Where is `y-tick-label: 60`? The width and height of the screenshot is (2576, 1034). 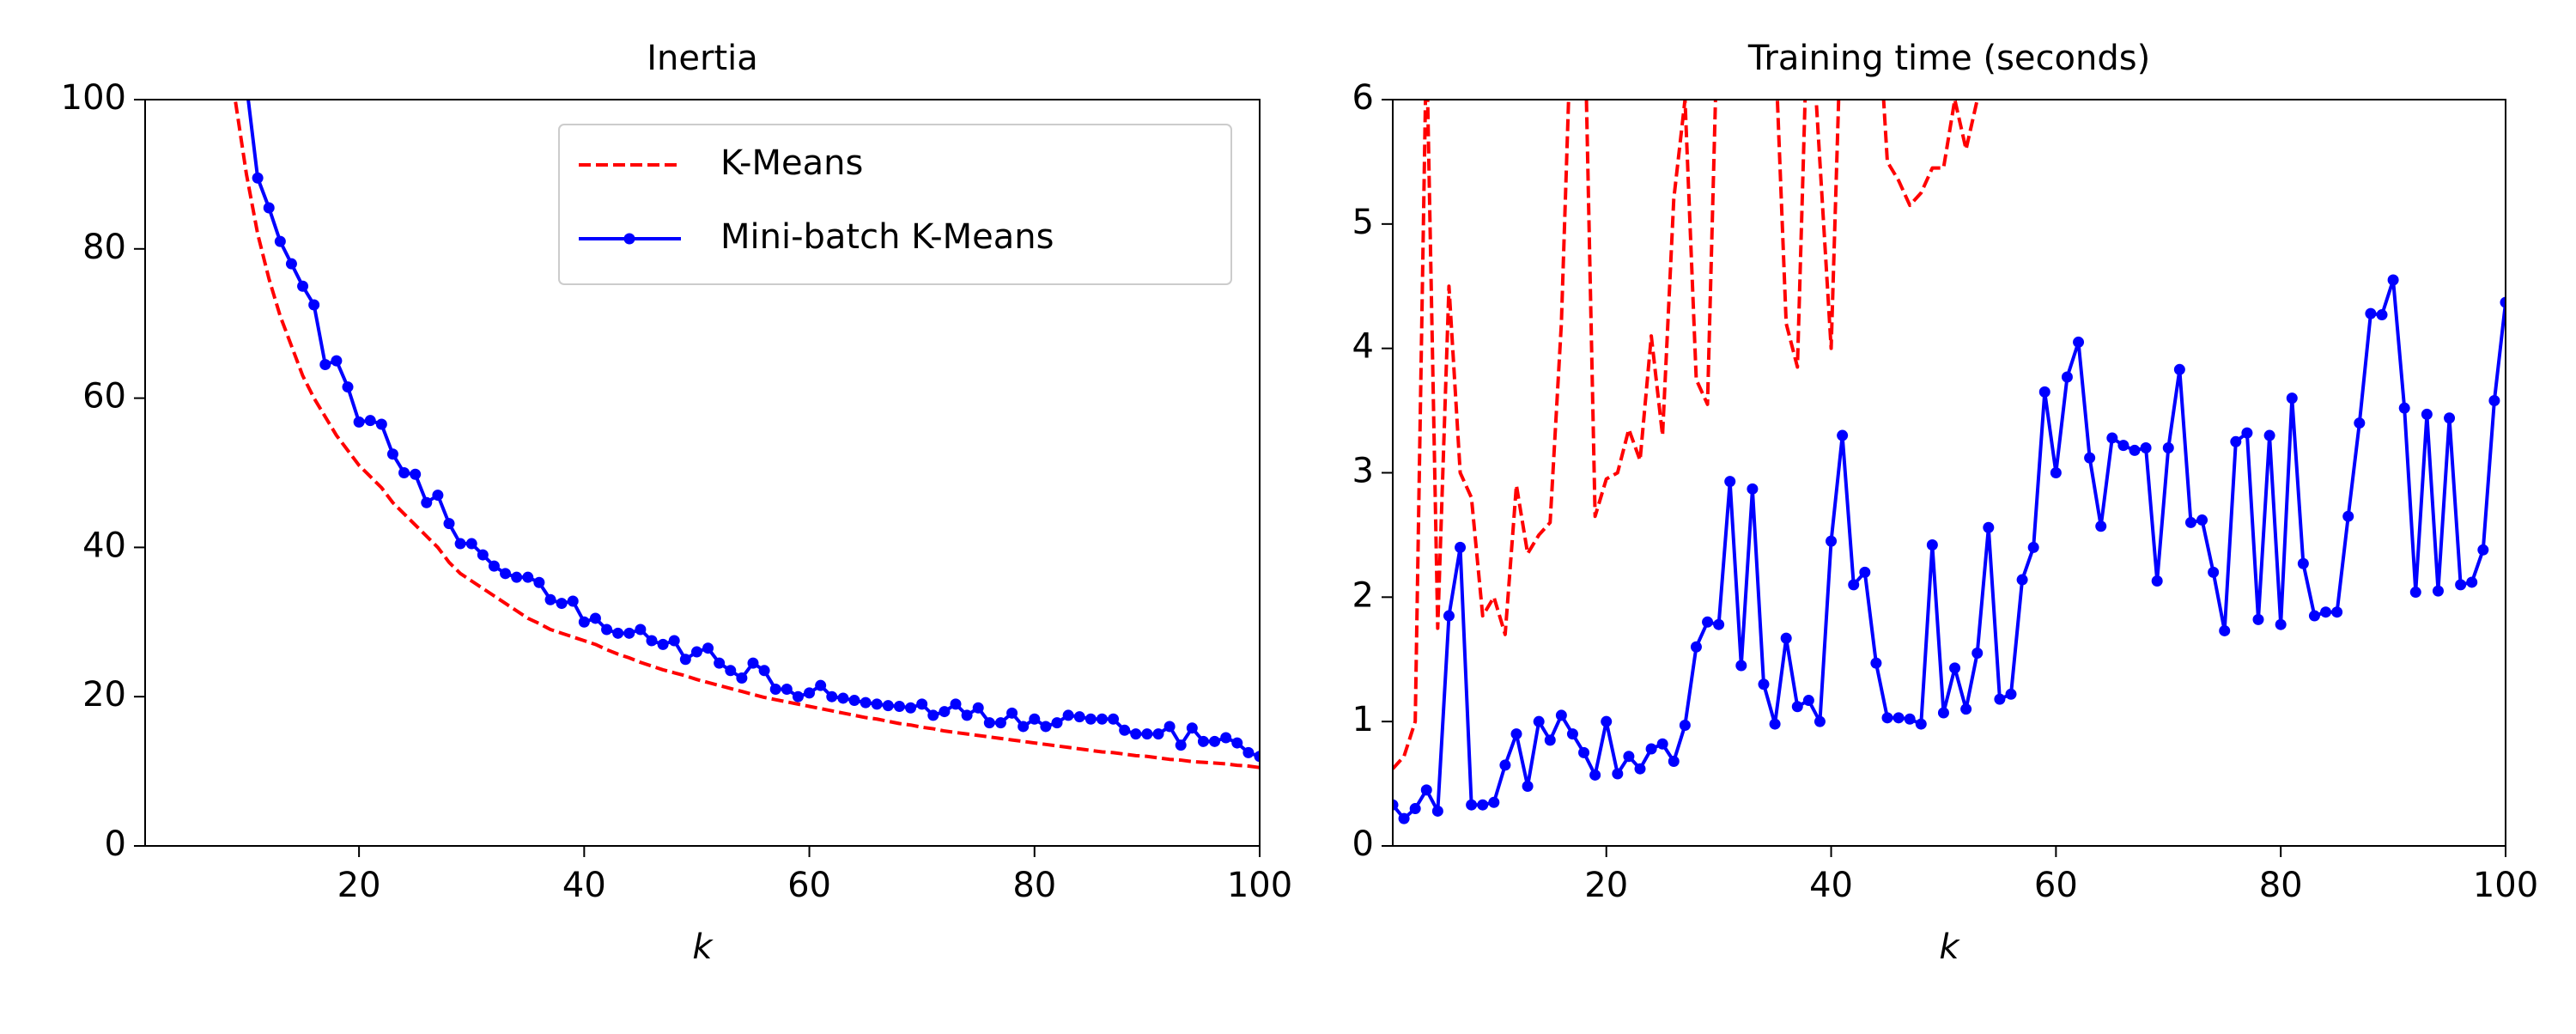 y-tick-label: 60 is located at coordinates (104, 397).